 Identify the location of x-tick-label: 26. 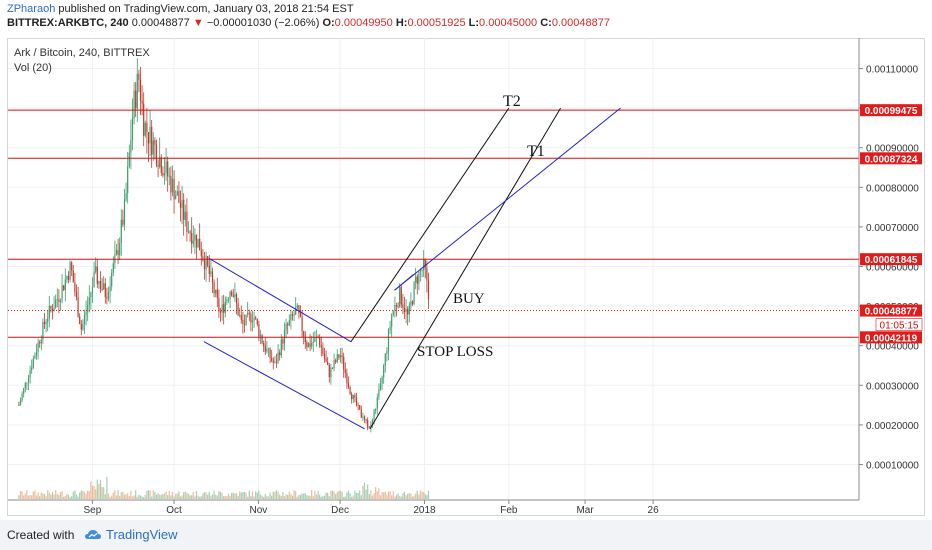
(654, 510).